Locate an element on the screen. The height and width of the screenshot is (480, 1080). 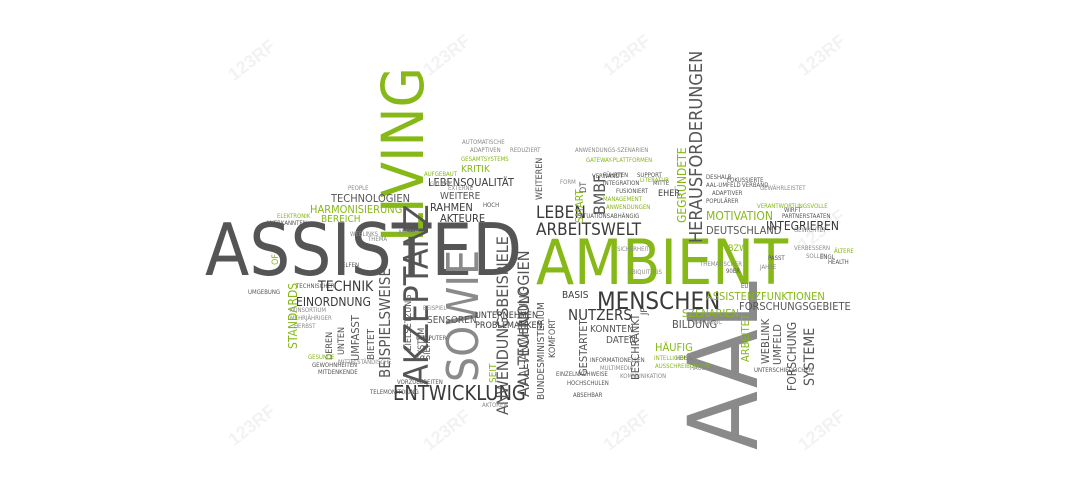
word-herbst: HERBST is located at coordinates (305, 326).